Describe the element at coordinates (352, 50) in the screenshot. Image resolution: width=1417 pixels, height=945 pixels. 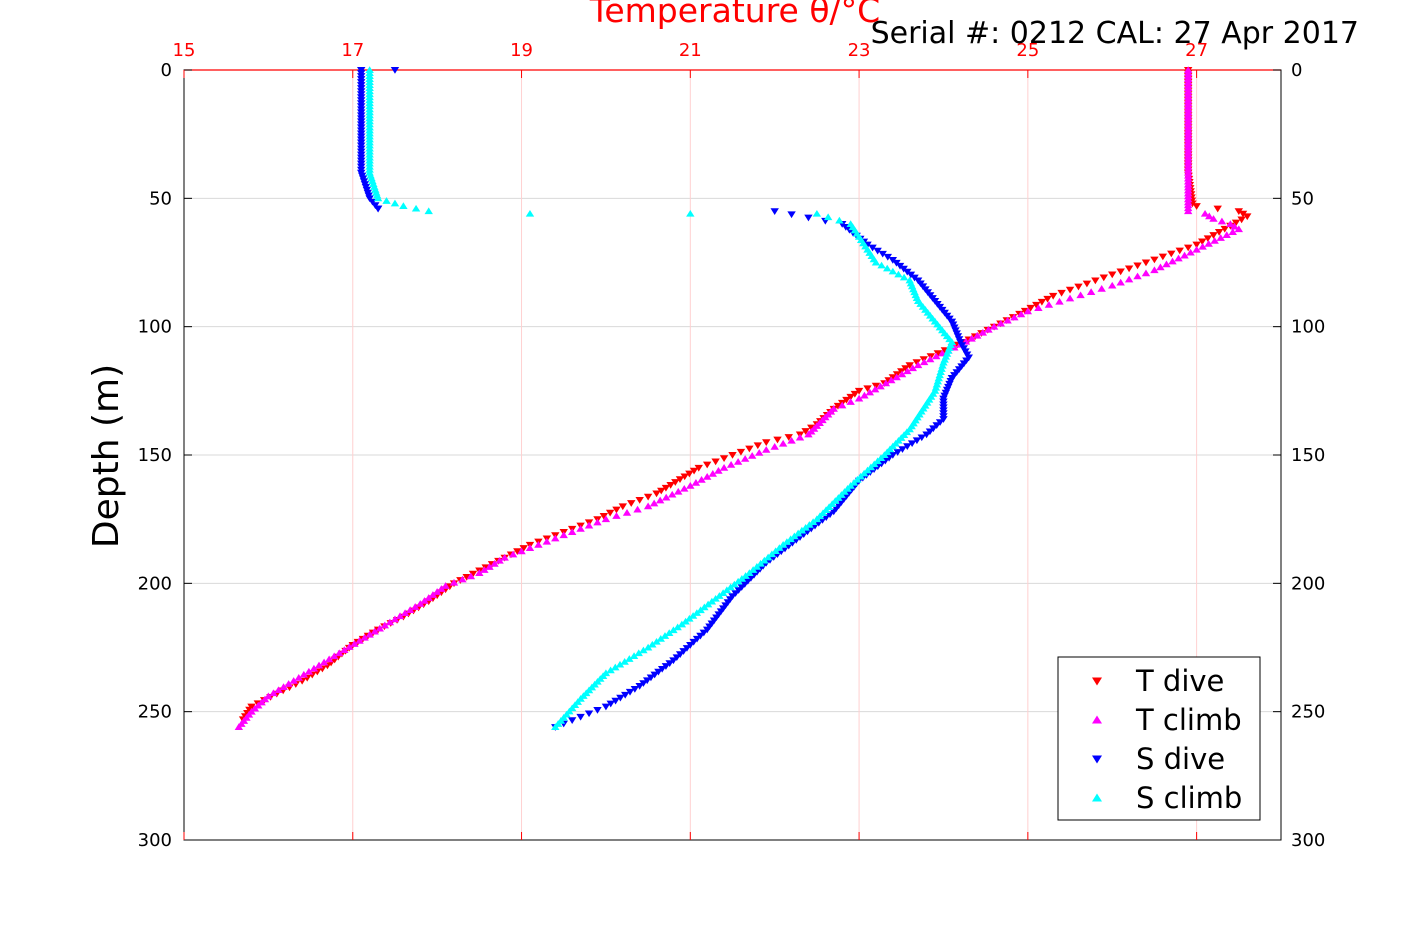
I see `x-tick-label: 17` at that location.